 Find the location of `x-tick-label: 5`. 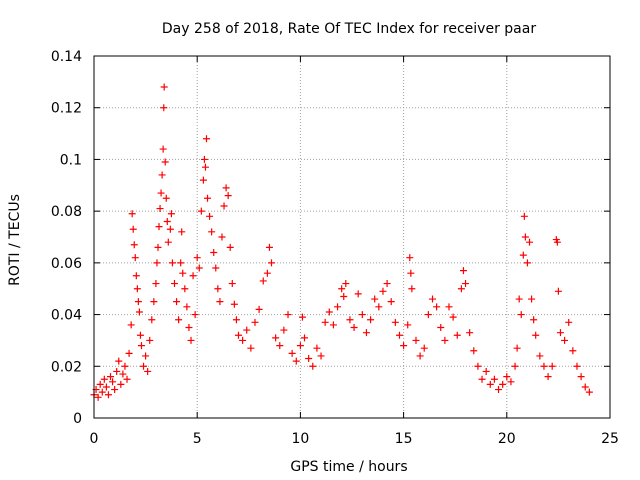

x-tick-label: 5 is located at coordinates (197, 439).